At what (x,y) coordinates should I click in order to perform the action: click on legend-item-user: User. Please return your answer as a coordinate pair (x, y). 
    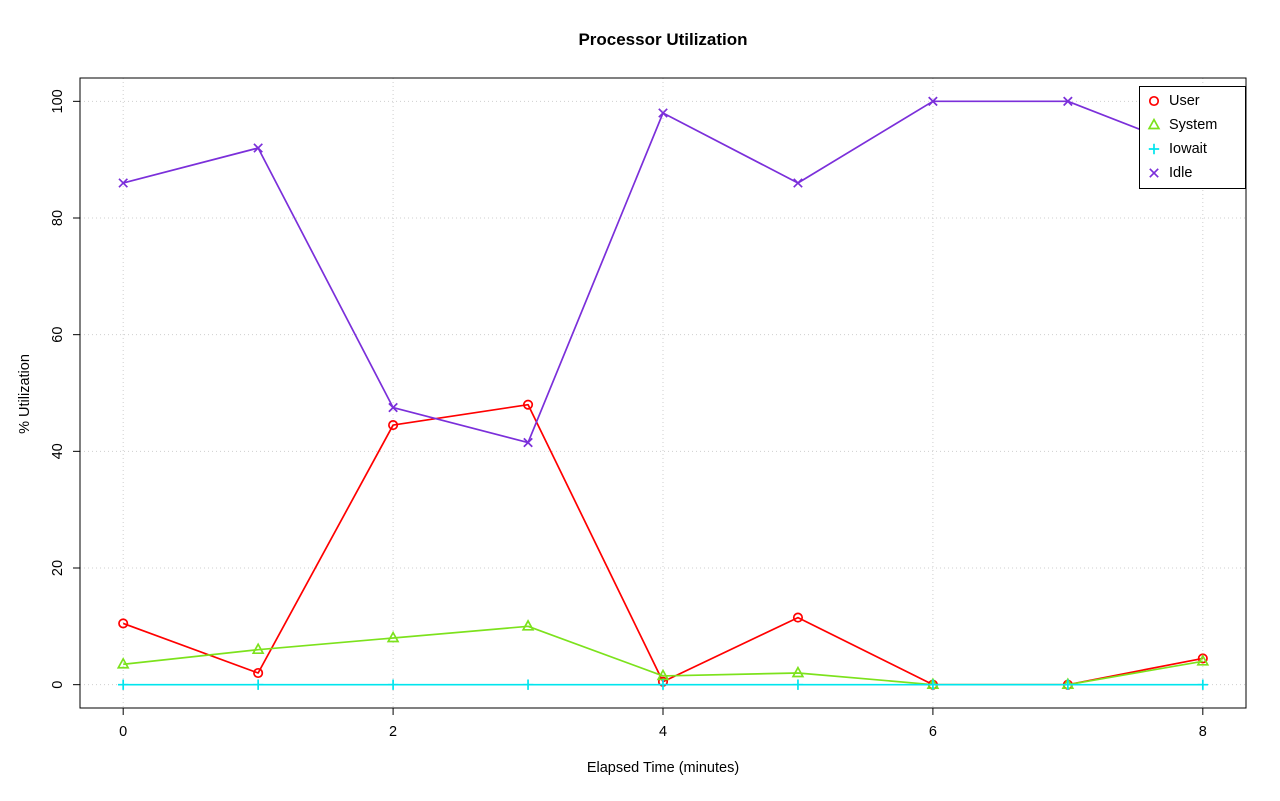
    Looking at the image, I should click on (1192, 101).